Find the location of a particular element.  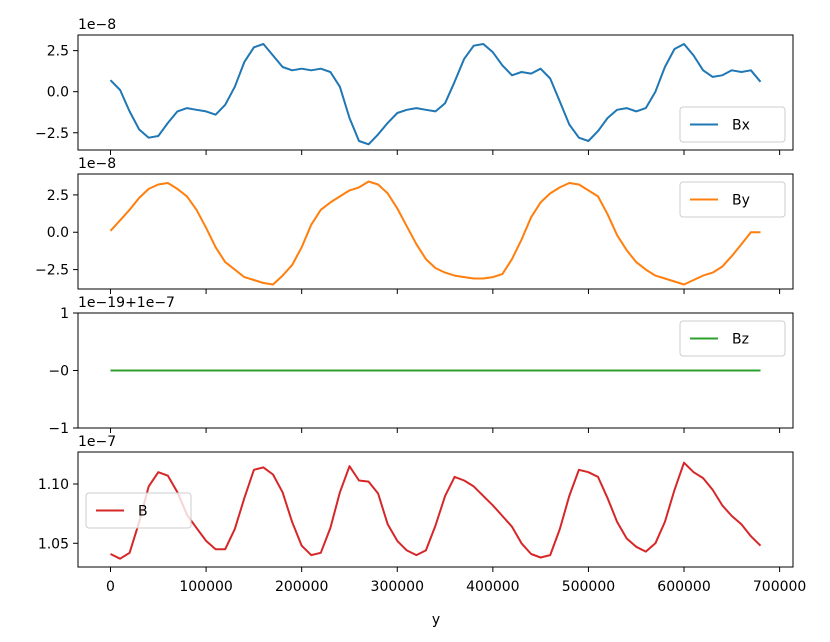

x-tick-label: 100000 is located at coordinates (205, 587).